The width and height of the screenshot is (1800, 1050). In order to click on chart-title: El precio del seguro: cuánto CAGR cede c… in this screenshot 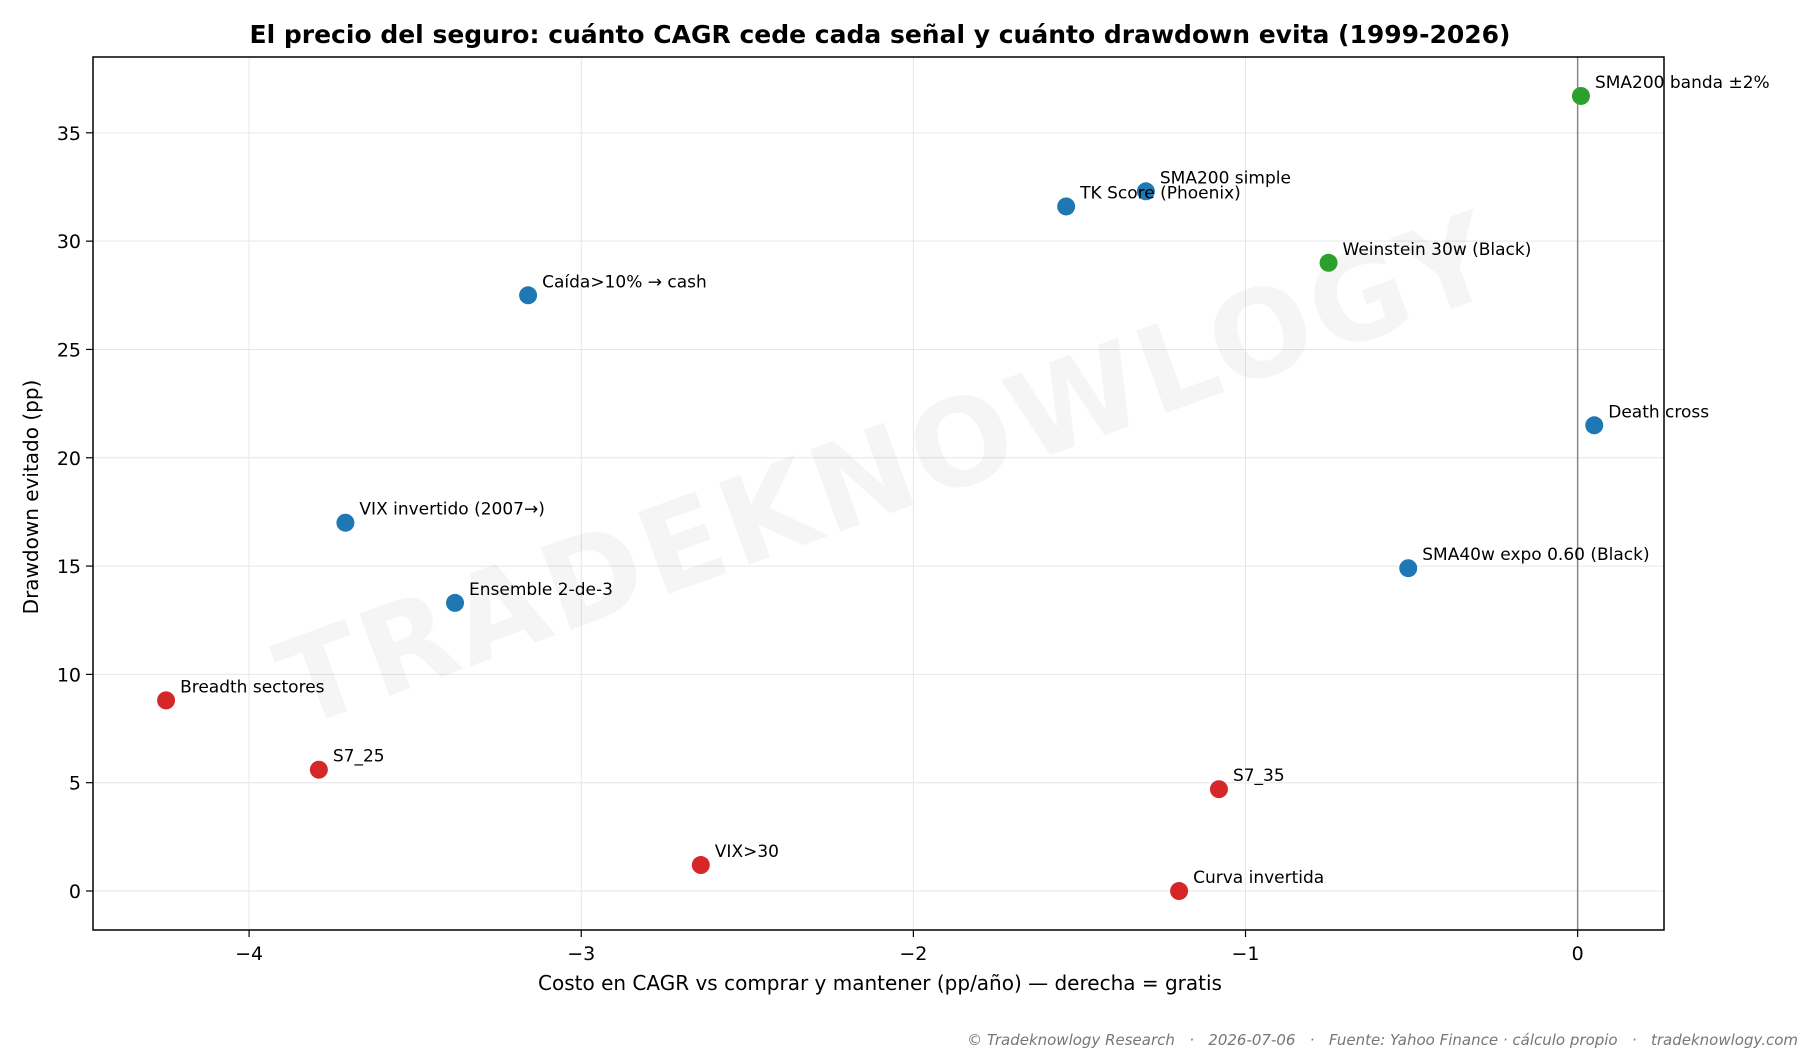, I will do `click(880, 34)`.